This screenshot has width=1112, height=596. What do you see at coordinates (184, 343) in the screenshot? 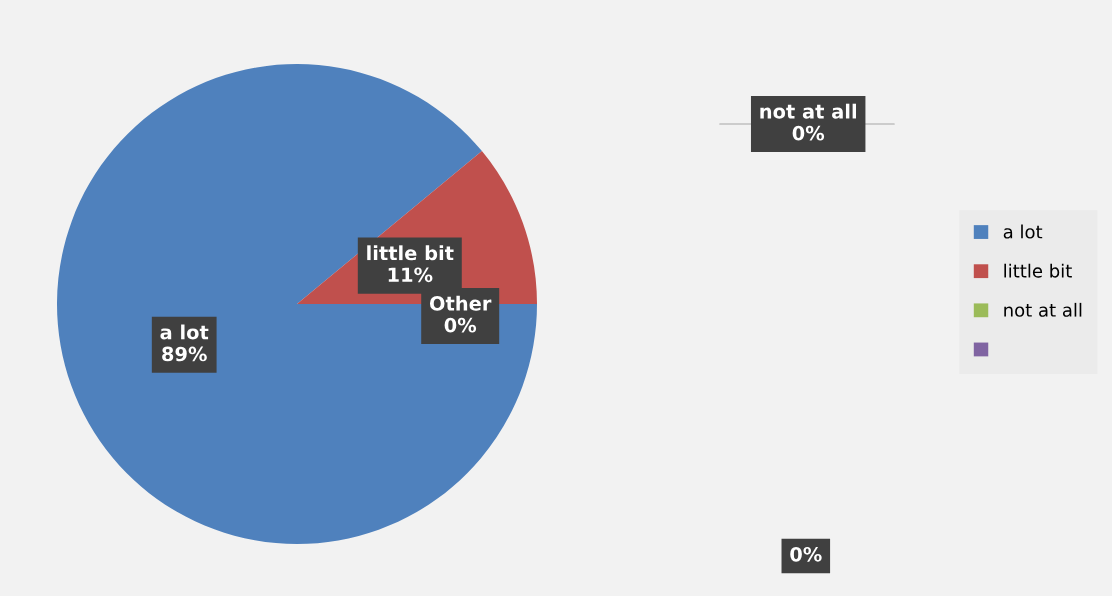
I see `data-label: a lot 89%` at bounding box center [184, 343].